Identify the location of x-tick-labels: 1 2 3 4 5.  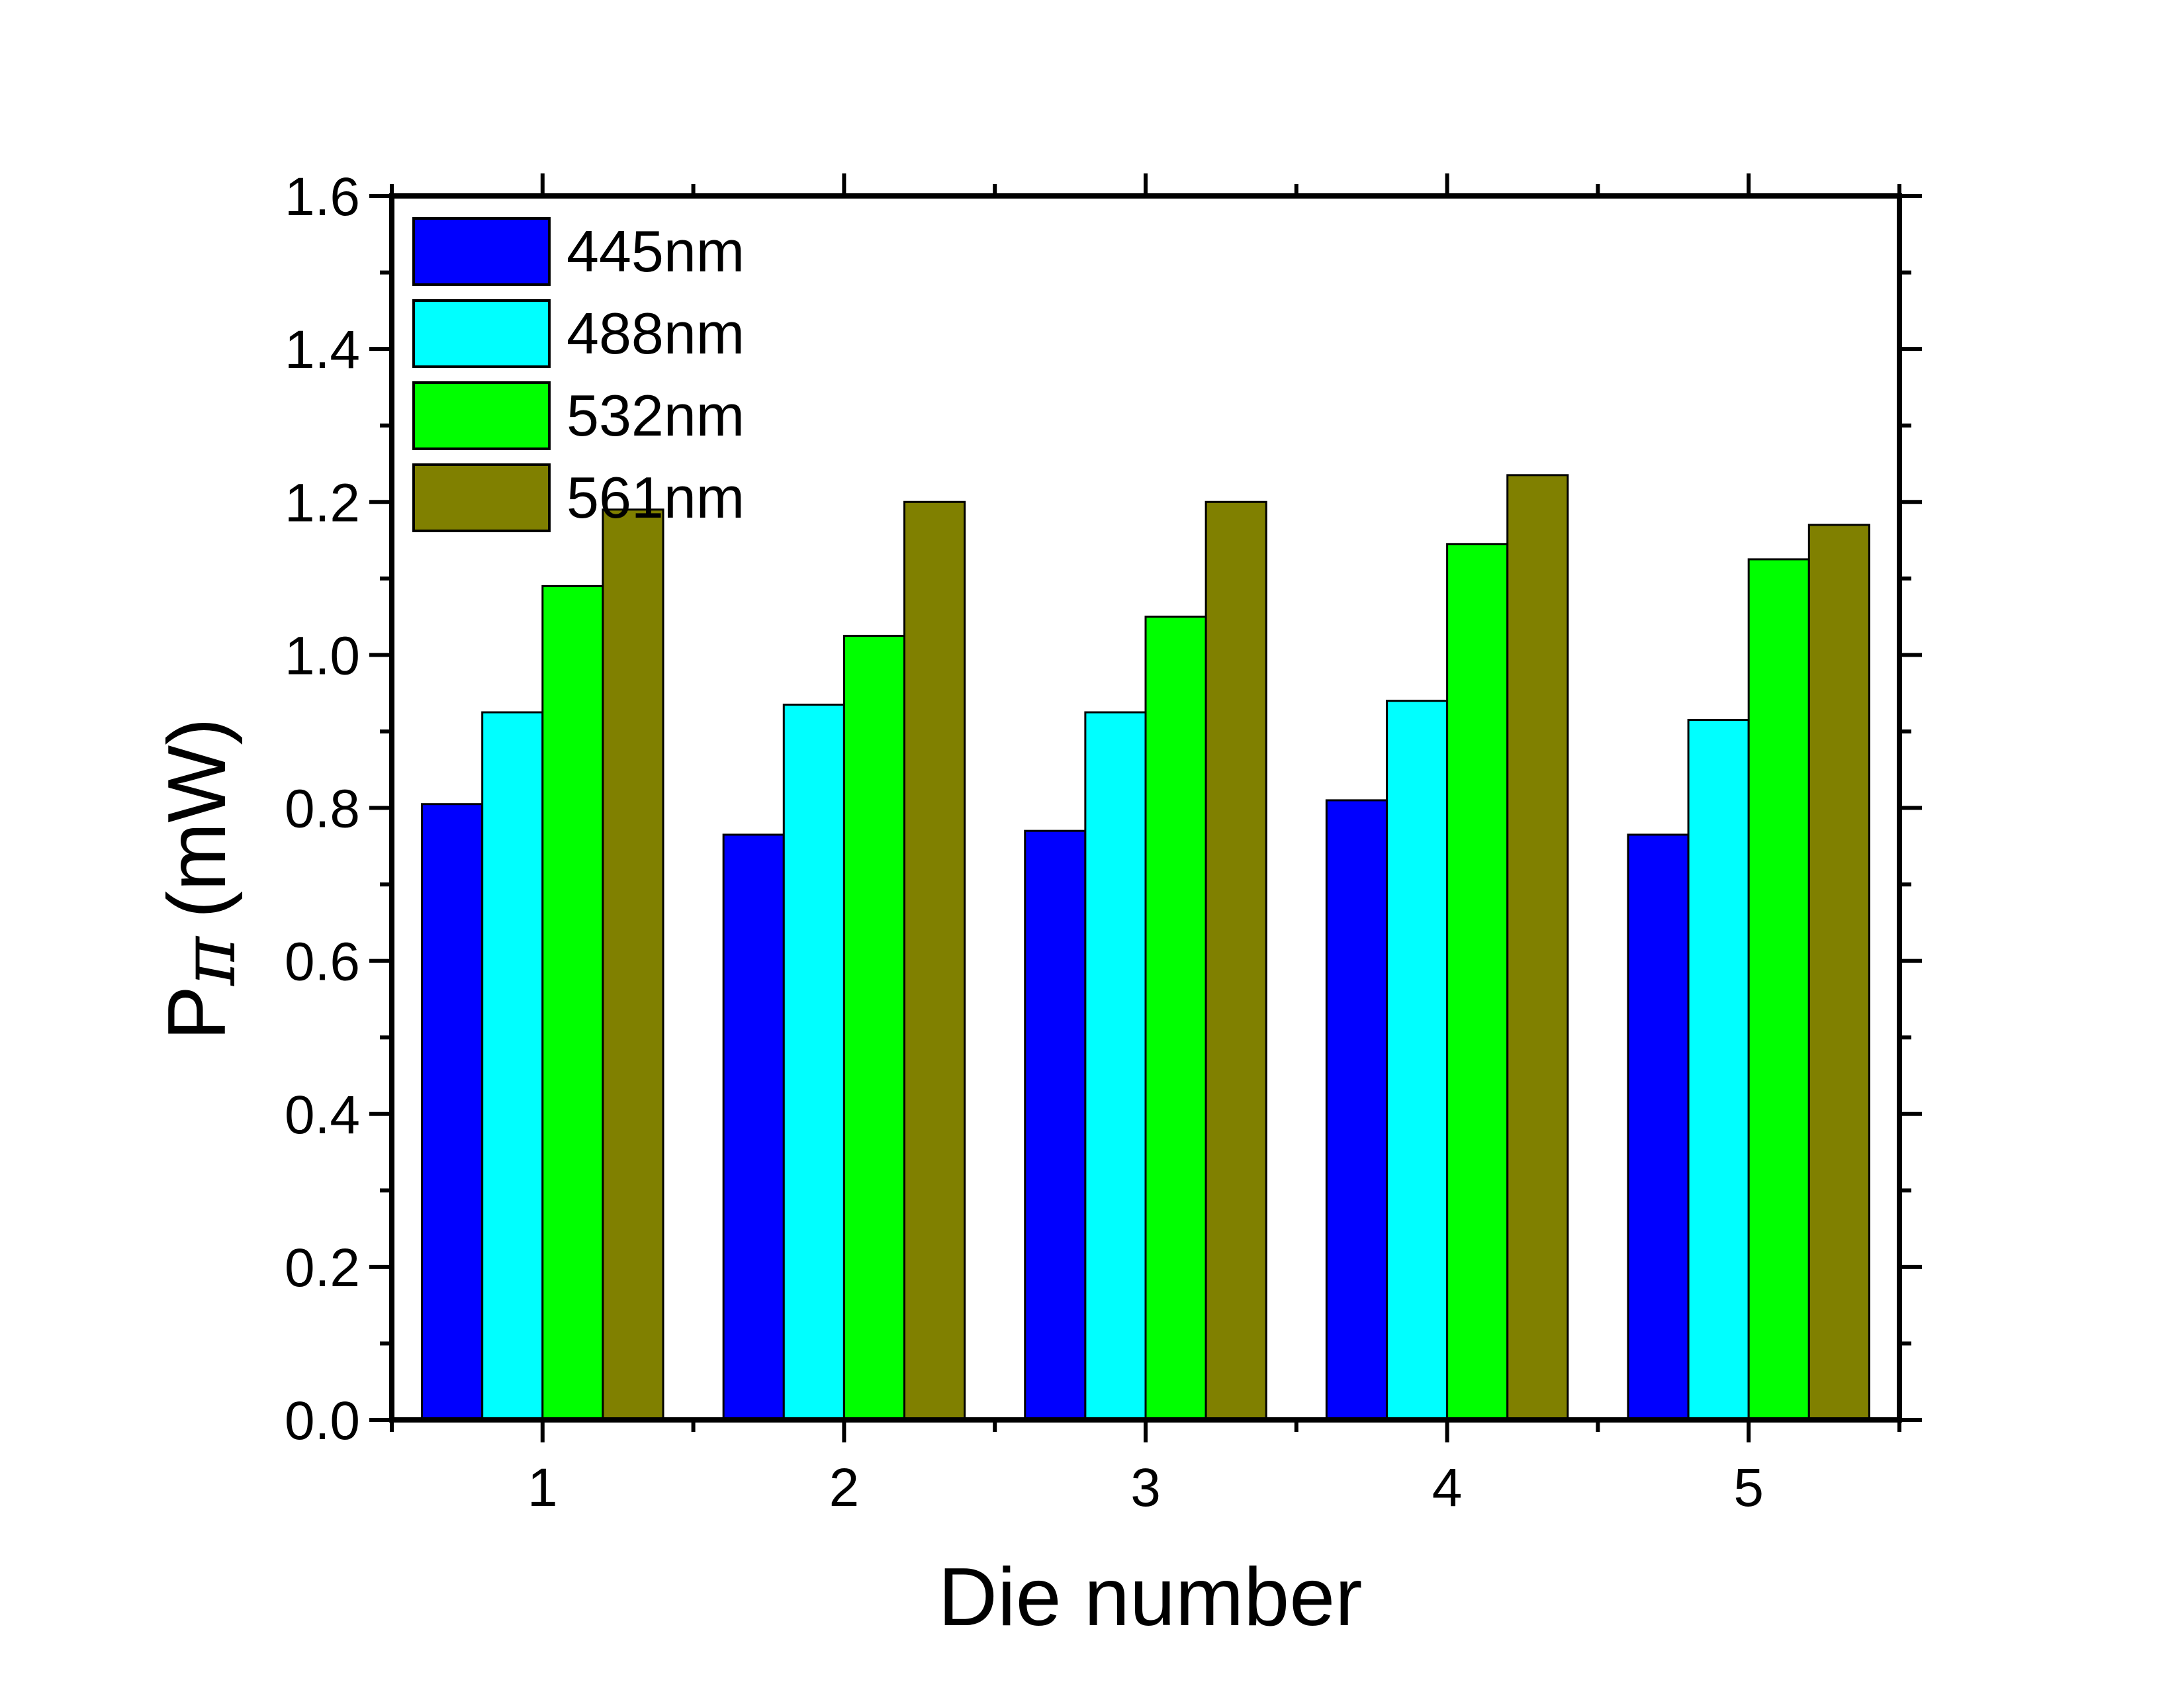
(1145, 1488).